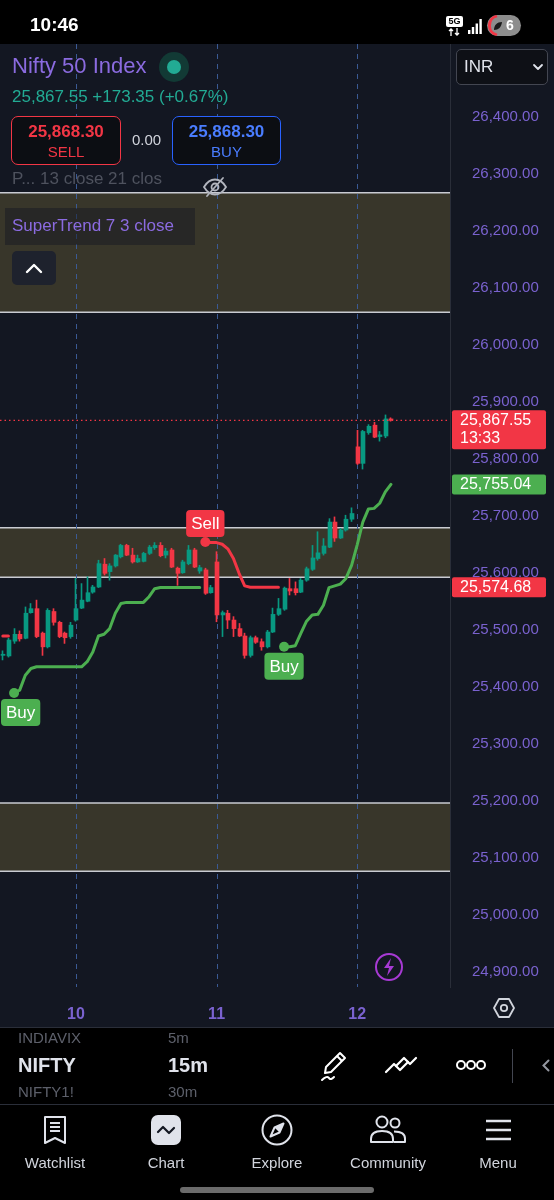 The height and width of the screenshot is (1200, 554). Describe the element at coordinates (76, 1014) in the screenshot. I see `x-tick-label: 10` at that location.